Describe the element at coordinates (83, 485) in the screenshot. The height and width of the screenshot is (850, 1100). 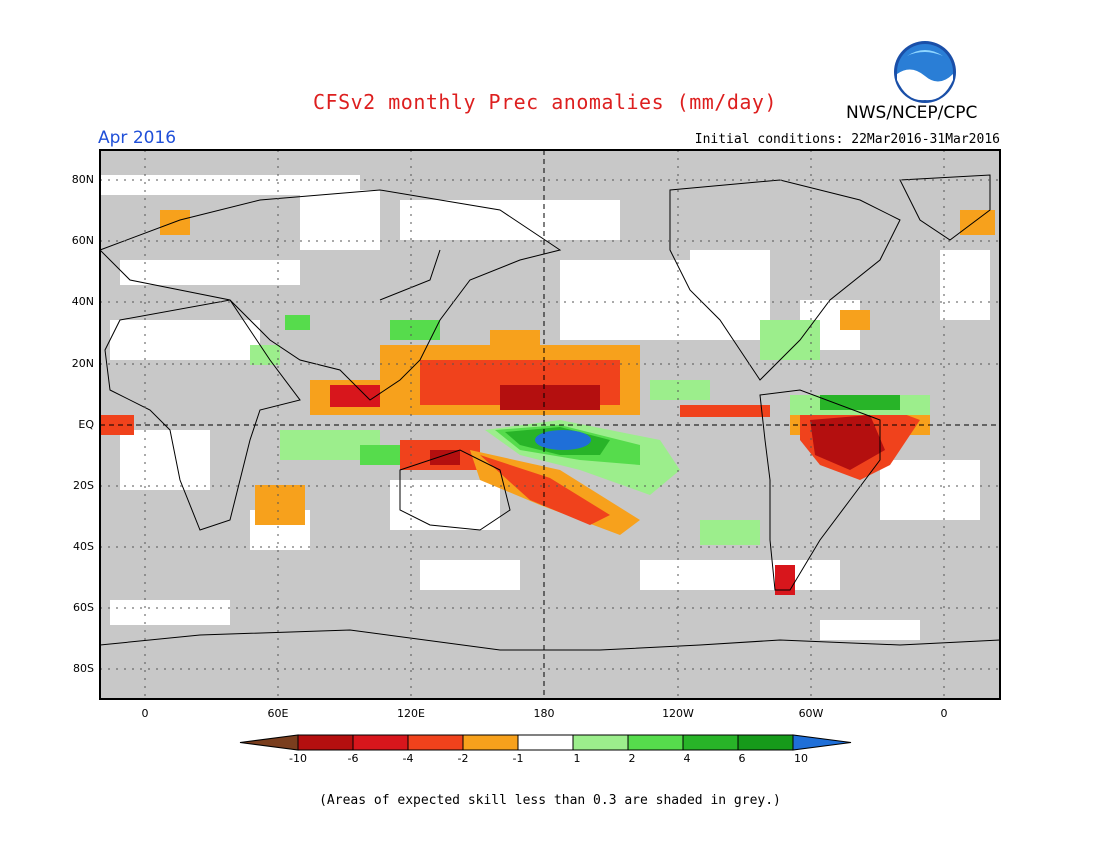
I see `lat-label: 20S` at that location.